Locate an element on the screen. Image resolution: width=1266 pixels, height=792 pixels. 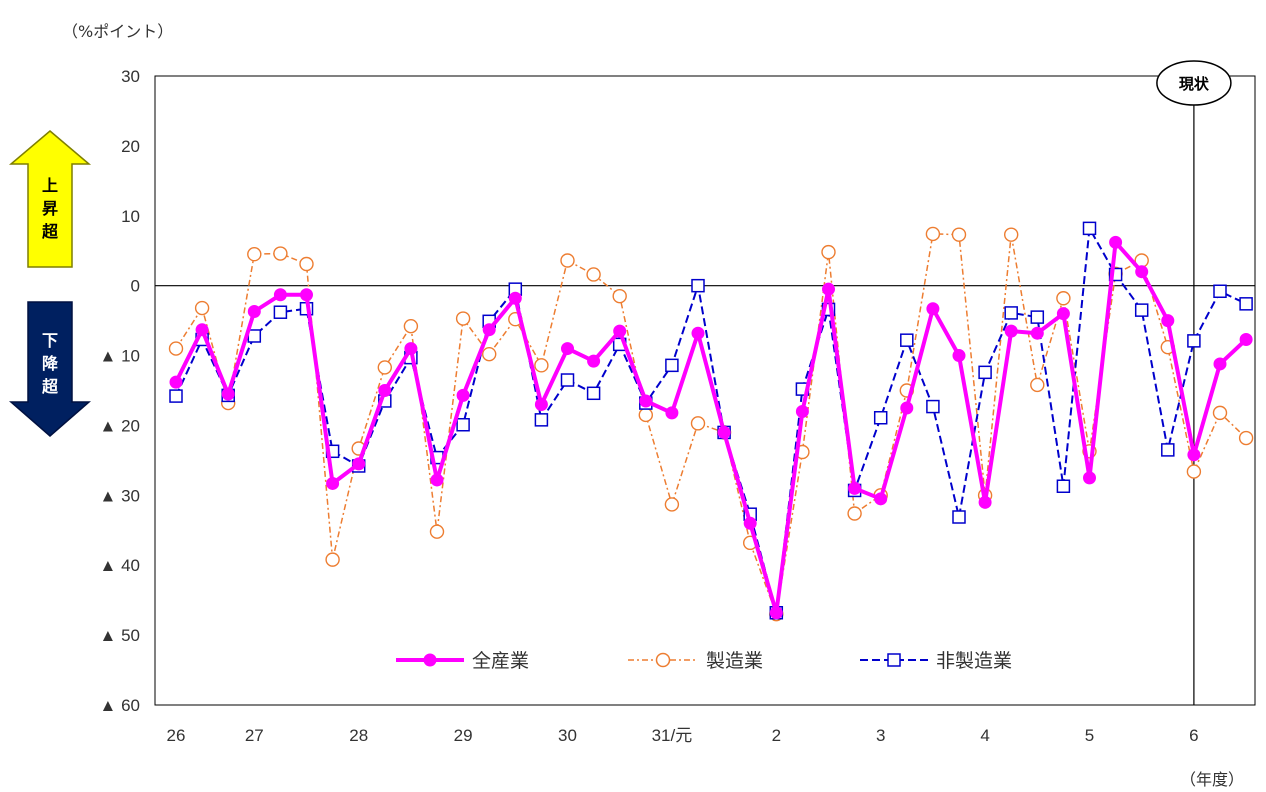
legend-item-non-manufacturing: 非製造業 is located at coordinates (936, 661).